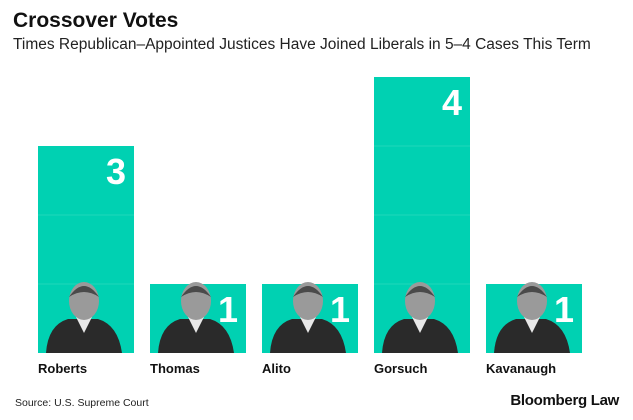  Describe the element at coordinates (116, 171) in the screenshot. I see `bar-value-label: 3` at that location.